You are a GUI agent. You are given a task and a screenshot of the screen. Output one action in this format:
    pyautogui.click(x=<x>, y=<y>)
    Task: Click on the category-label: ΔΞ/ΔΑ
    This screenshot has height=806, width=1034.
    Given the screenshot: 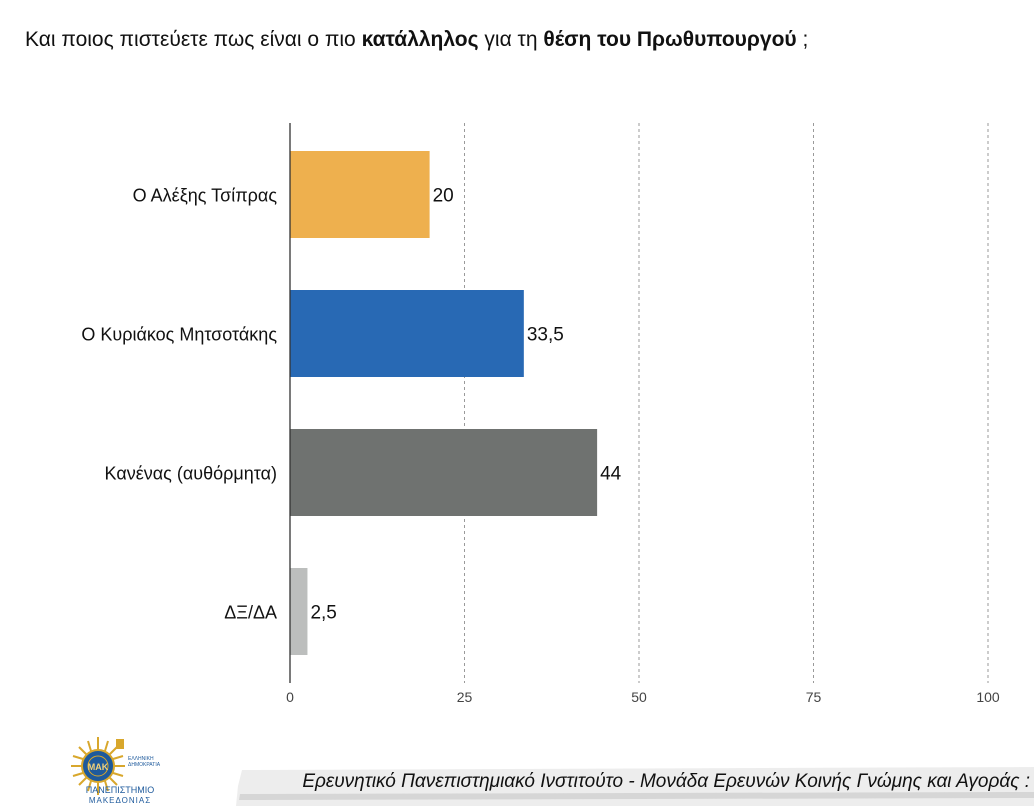 What is the action you would take?
    pyautogui.click(x=250, y=613)
    